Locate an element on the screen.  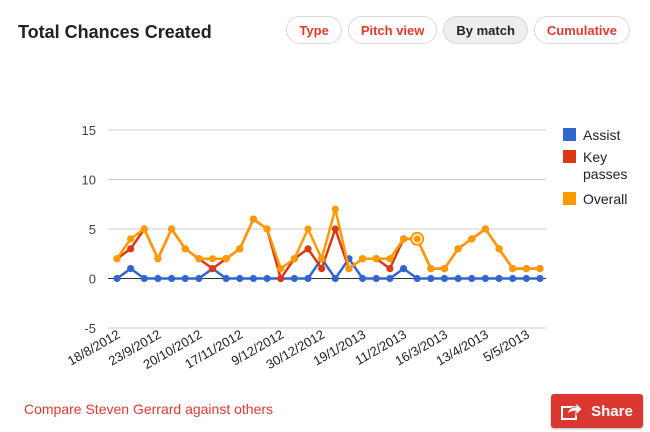
view-tabs: Type Pitch view By match Cumulative is located at coordinates (458, 30).